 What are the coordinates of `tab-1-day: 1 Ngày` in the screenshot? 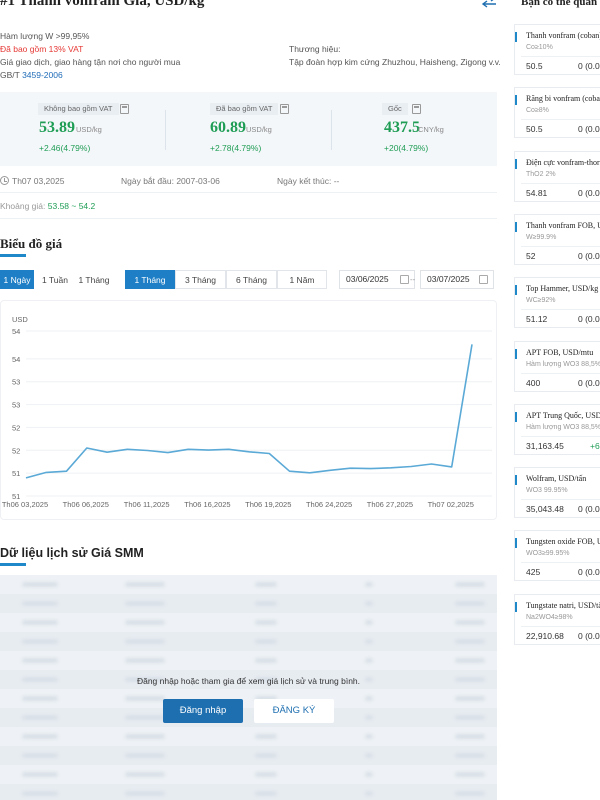 It's located at (17, 279).